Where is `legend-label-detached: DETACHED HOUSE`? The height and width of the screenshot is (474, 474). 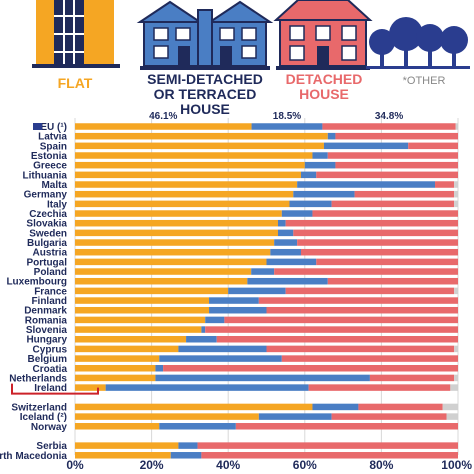 legend-label-detached: DETACHED HOUSE is located at coordinates (324, 87).